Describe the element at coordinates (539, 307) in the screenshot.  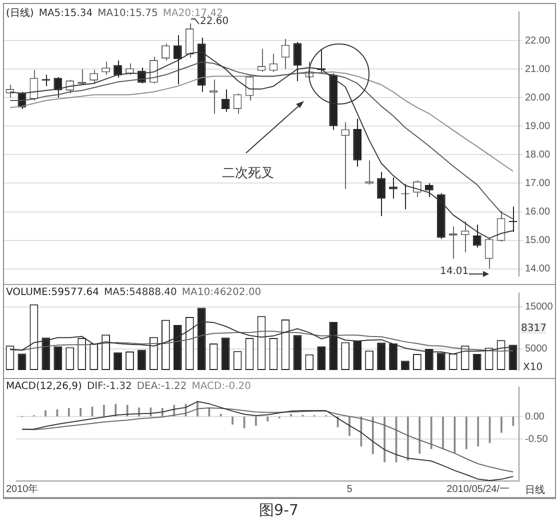
I see `y-tick-label: 15000` at that location.